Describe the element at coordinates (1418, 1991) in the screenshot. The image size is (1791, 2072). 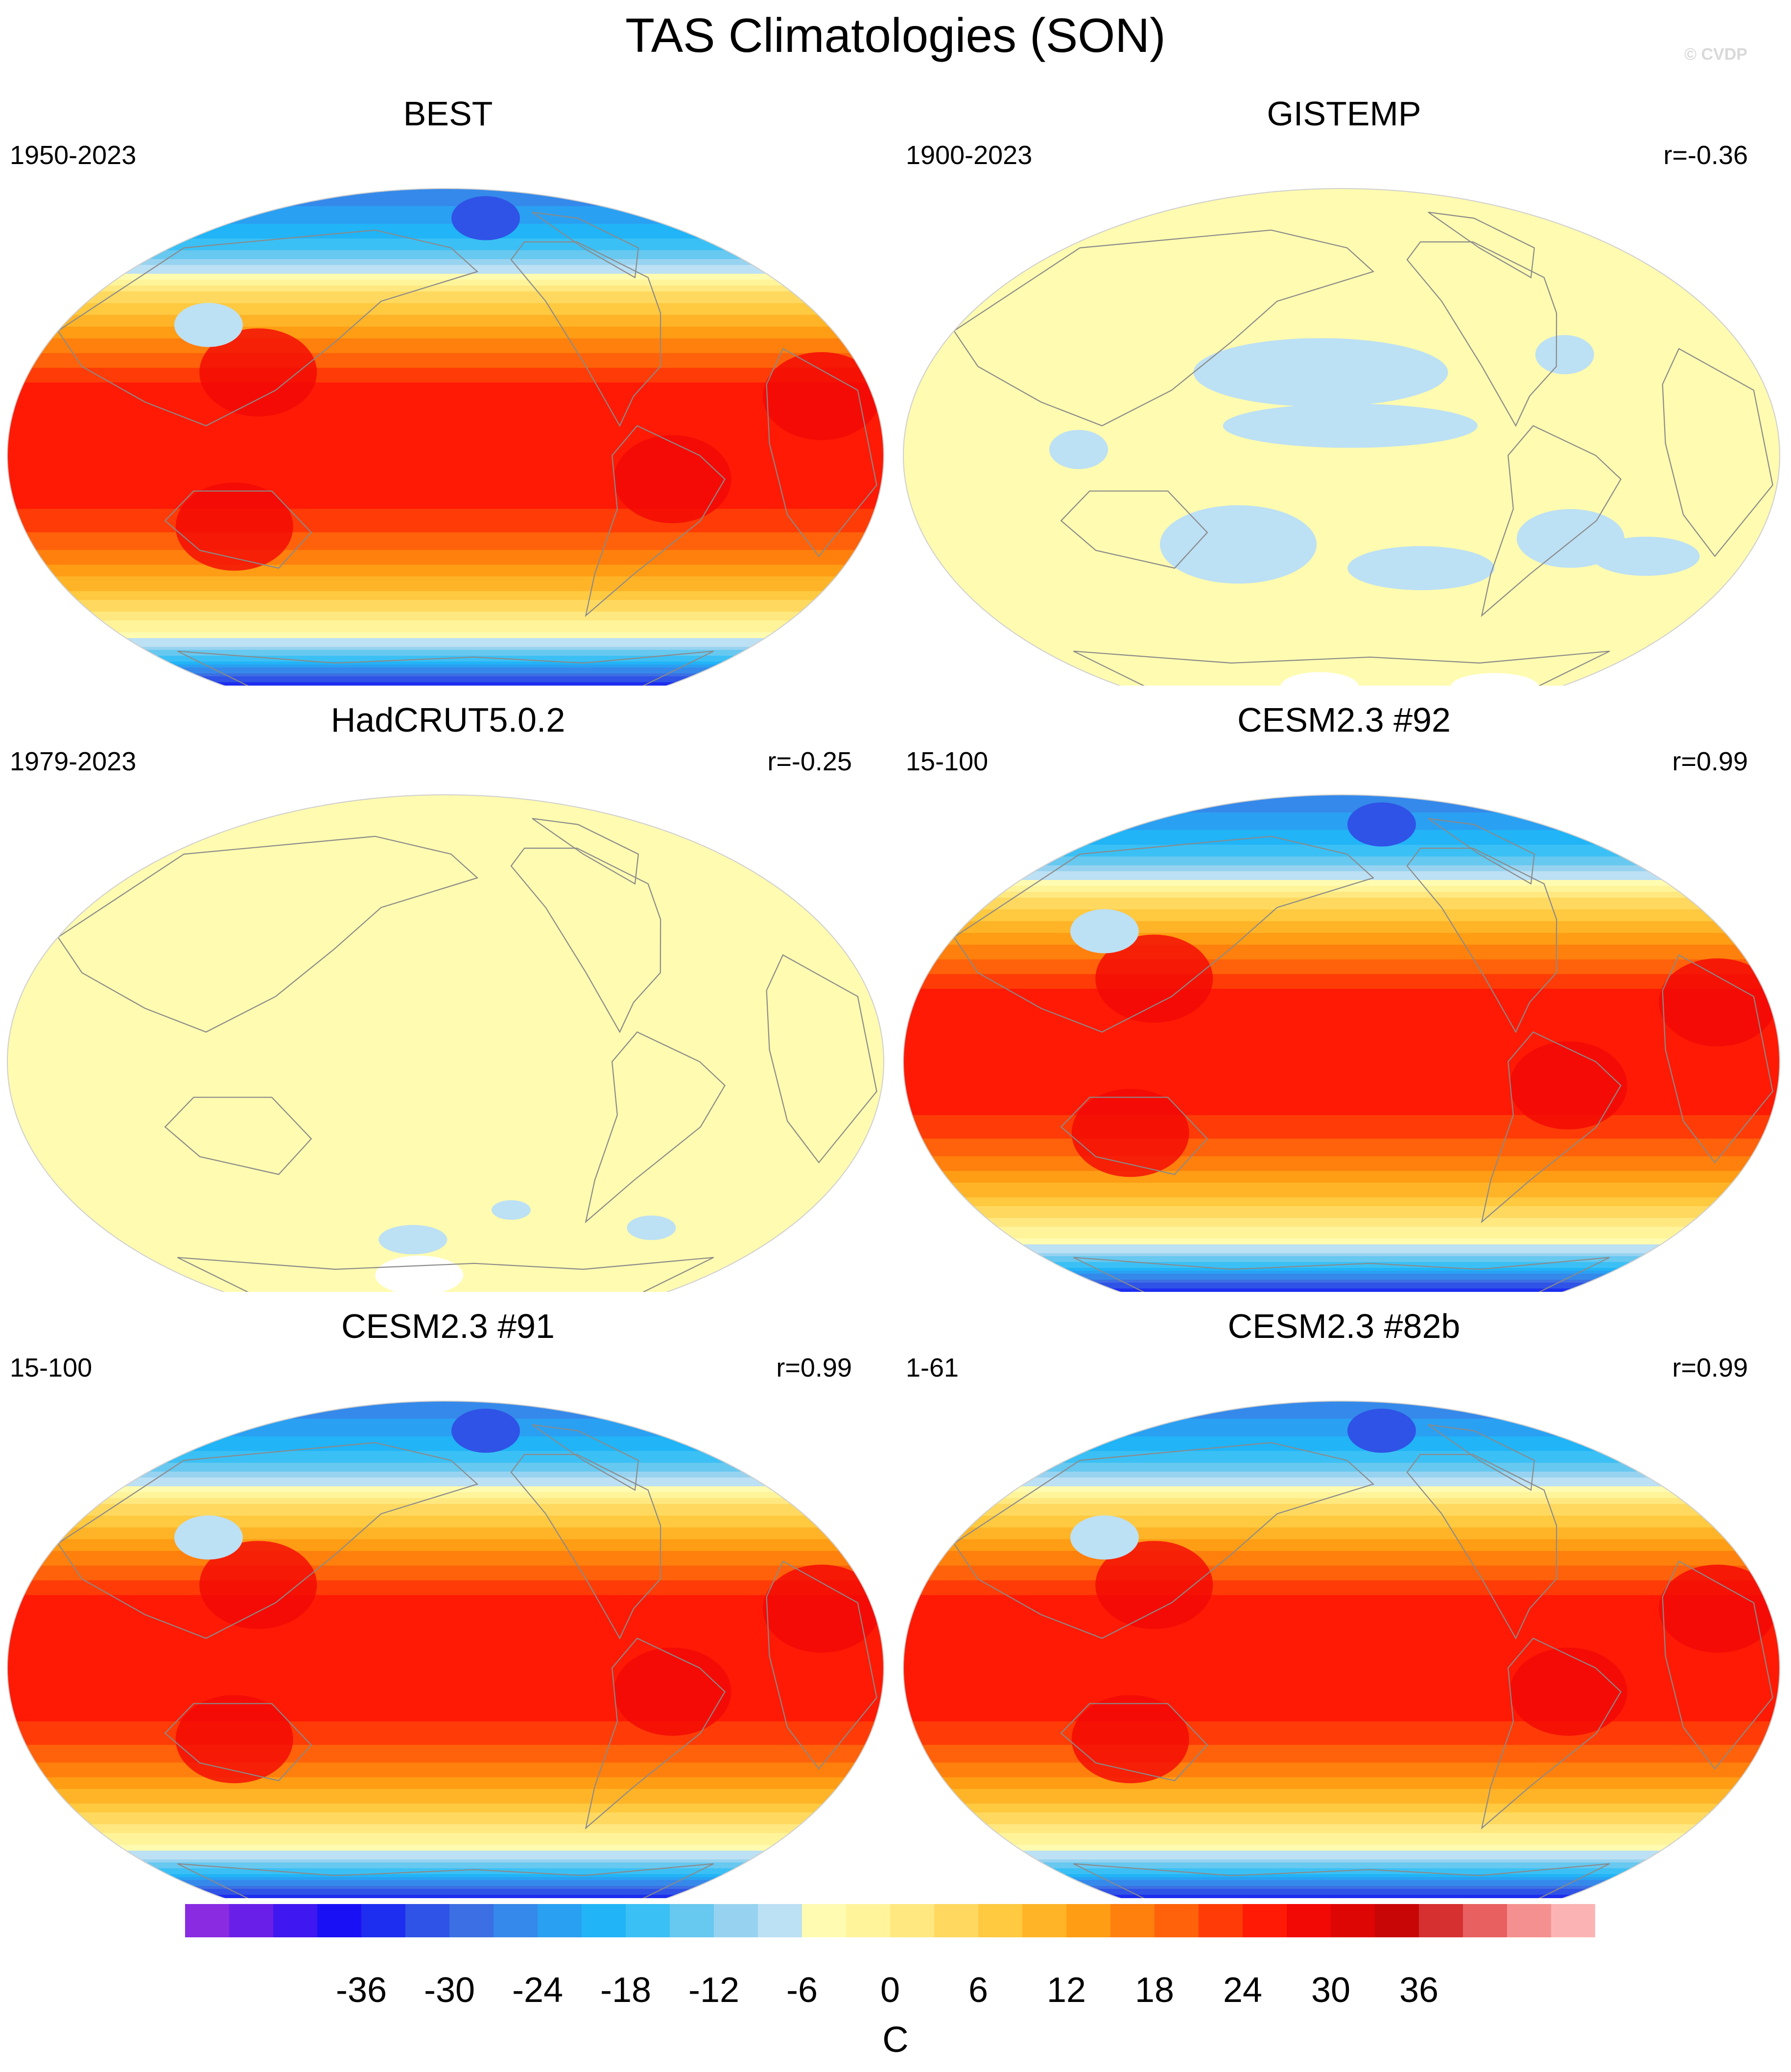
I see `colorbar-tick-label: 36` at that location.